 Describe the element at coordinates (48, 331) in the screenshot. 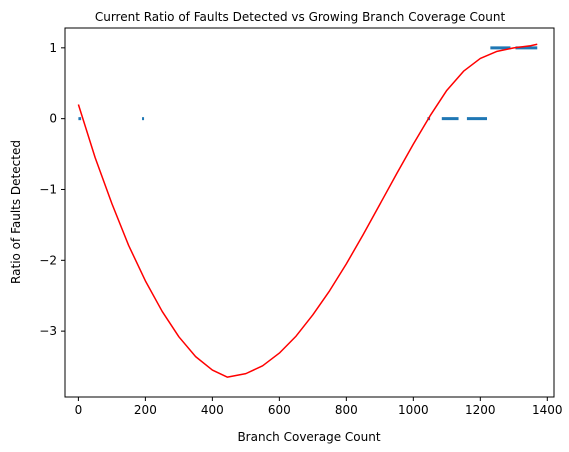

I see `y-tick-label: −3` at that location.